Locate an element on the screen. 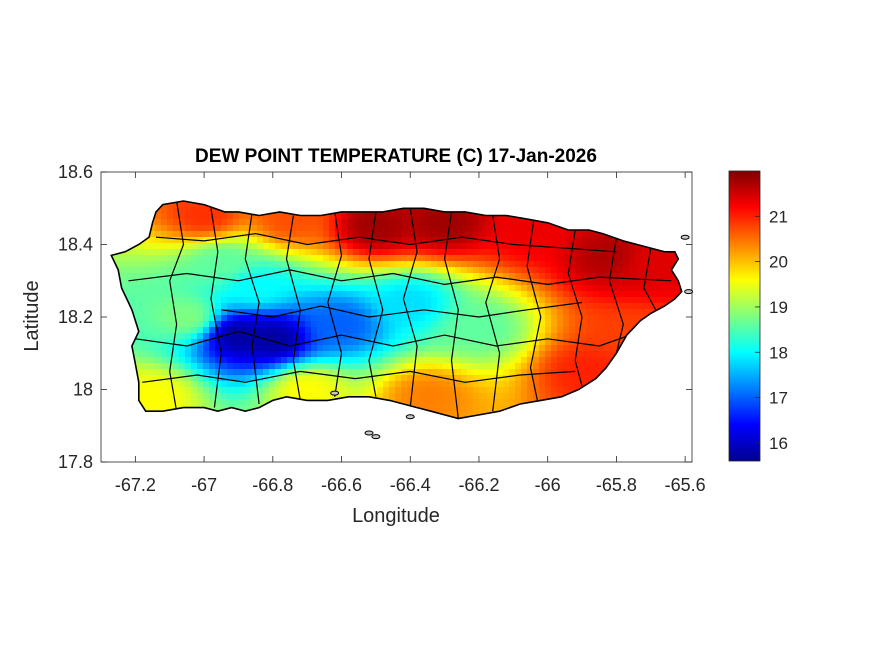 This screenshot has width=875, height=656. colorbar-tick-label: 20 is located at coordinates (778, 262).